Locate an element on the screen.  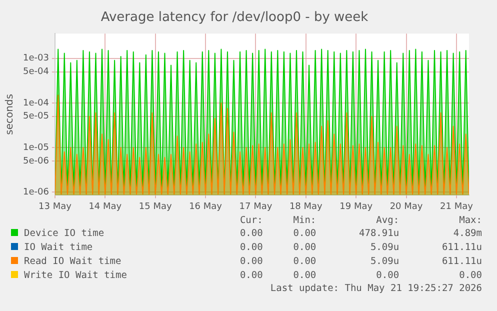
x-tick-label: 17 May is located at coordinates (256, 207).